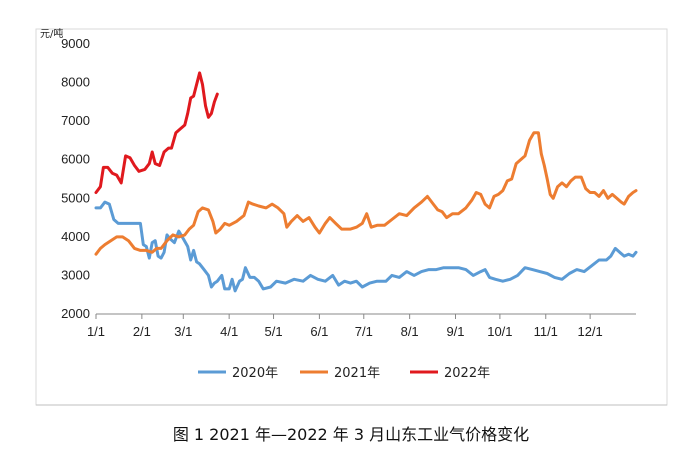 The image size is (677, 470). I want to click on x-tick-label: 11/1, so click(546, 331).